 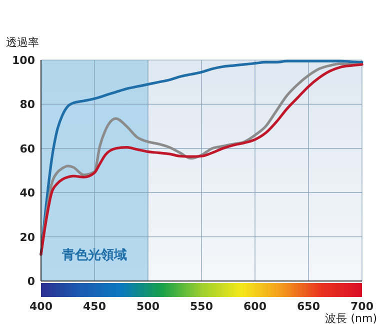 What do you see at coordinates (31, 281) in the screenshot?
I see `y-tick-label: 0` at bounding box center [31, 281].